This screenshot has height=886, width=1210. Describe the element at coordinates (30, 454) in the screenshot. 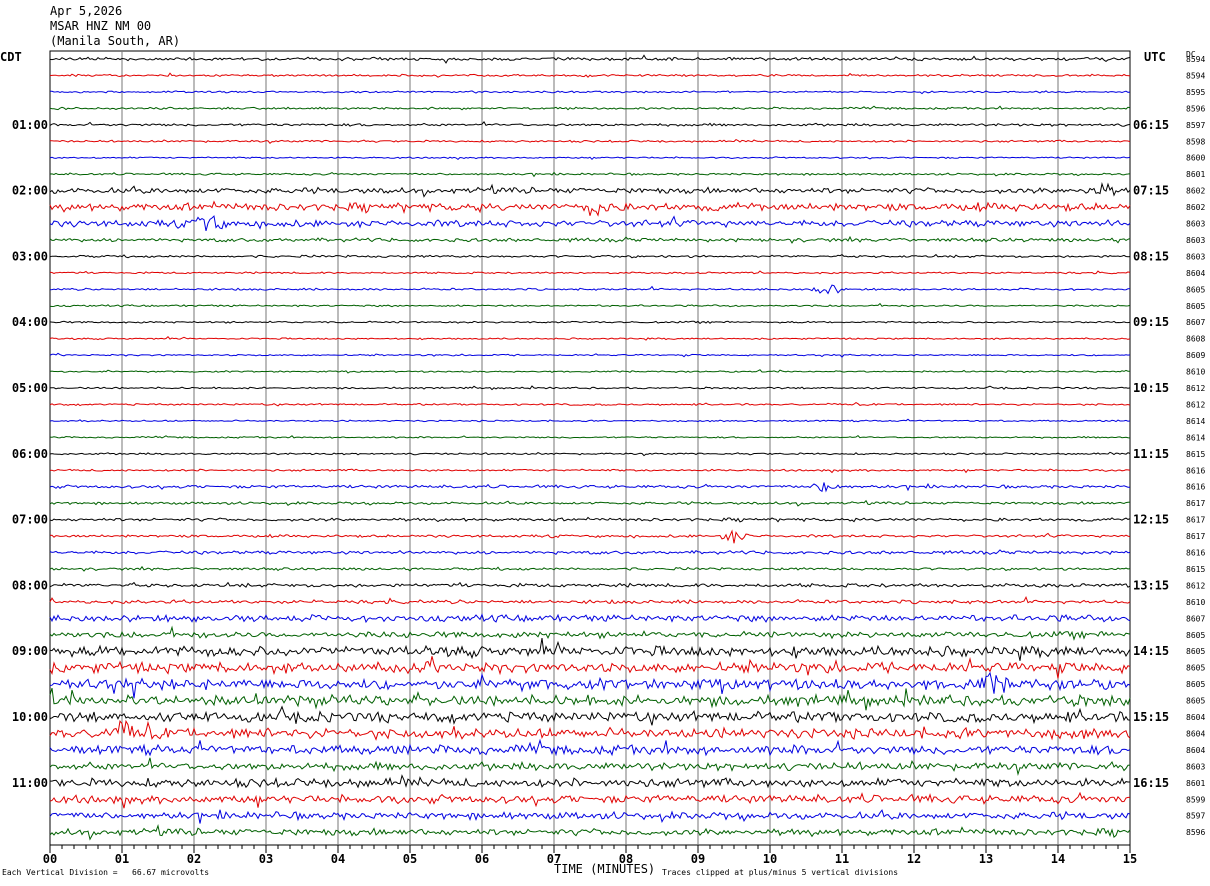

I see `cdt-time-label: 06:00` at that location.